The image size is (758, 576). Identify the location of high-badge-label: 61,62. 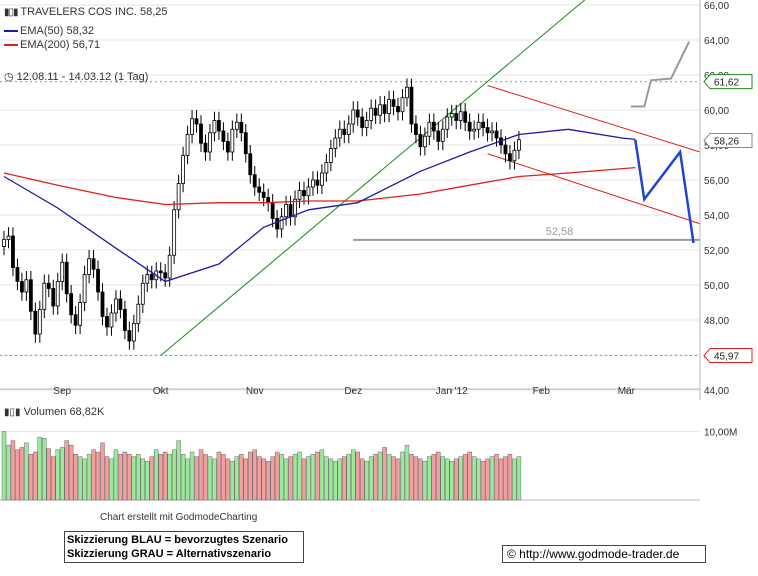
(726, 83).